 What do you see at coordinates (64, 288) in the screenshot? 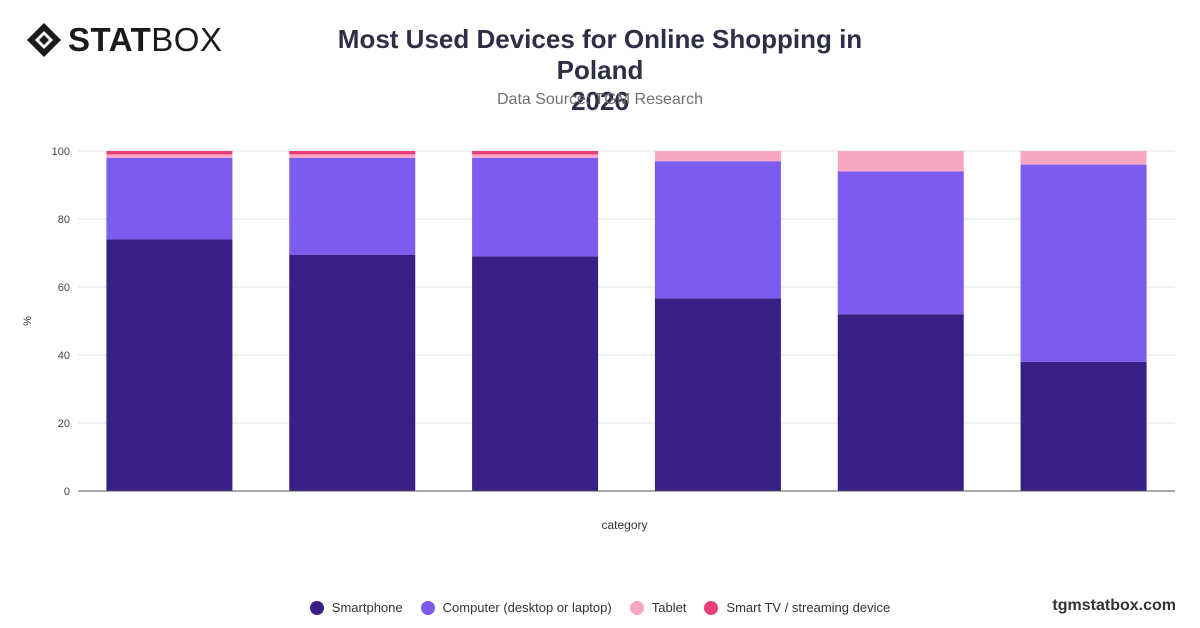
I see `y-tick-label: 60` at bounding box center [64, 288].